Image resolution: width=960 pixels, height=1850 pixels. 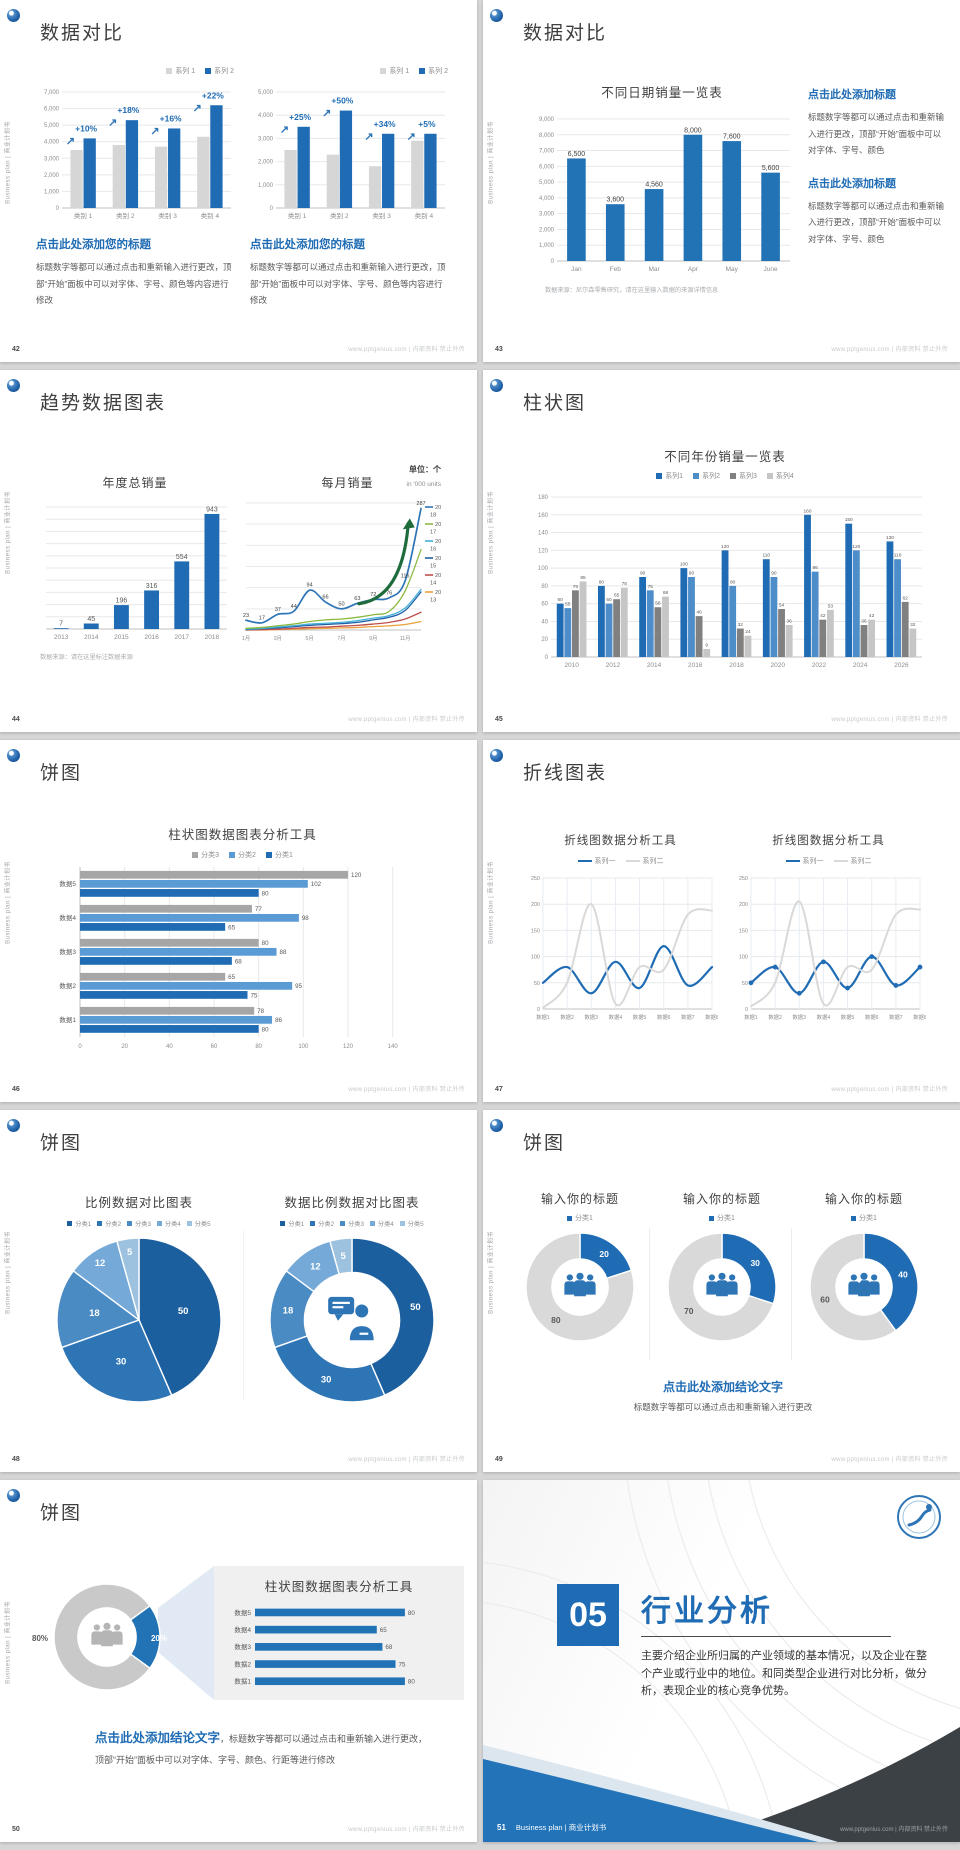 I want to click on svg-text: 17, so click(x=433, y=533).